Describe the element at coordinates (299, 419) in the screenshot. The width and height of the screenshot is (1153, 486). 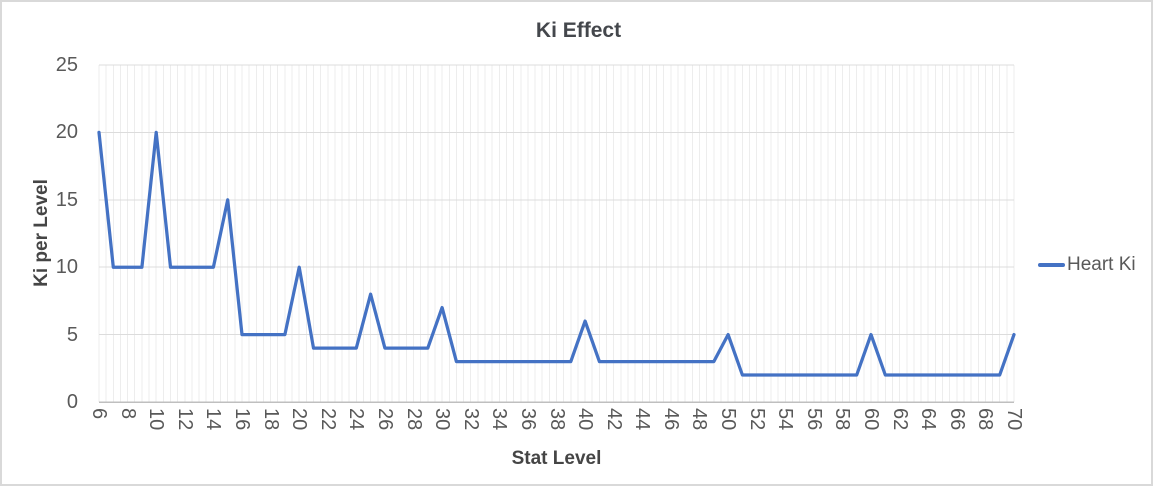
I see `x-tick-label: 20` at that location.